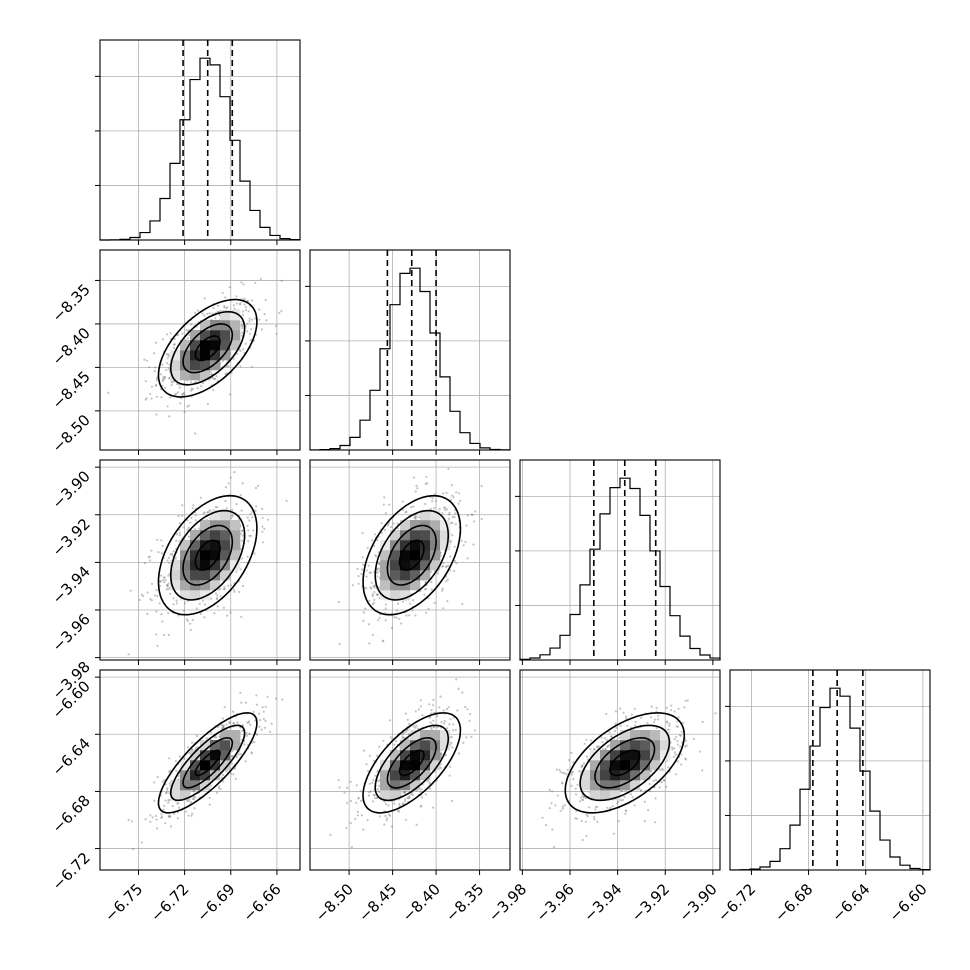 The width and height of the screenshot is (970, 970). I want to click on x-tick-label: −6.66, so click(262, 902).